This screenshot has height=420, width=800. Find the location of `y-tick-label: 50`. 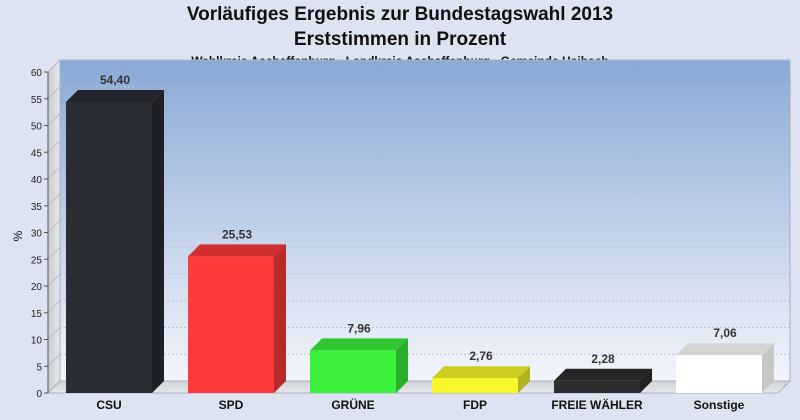

y-tick-label: 50 is located at coordinates (37, 127).